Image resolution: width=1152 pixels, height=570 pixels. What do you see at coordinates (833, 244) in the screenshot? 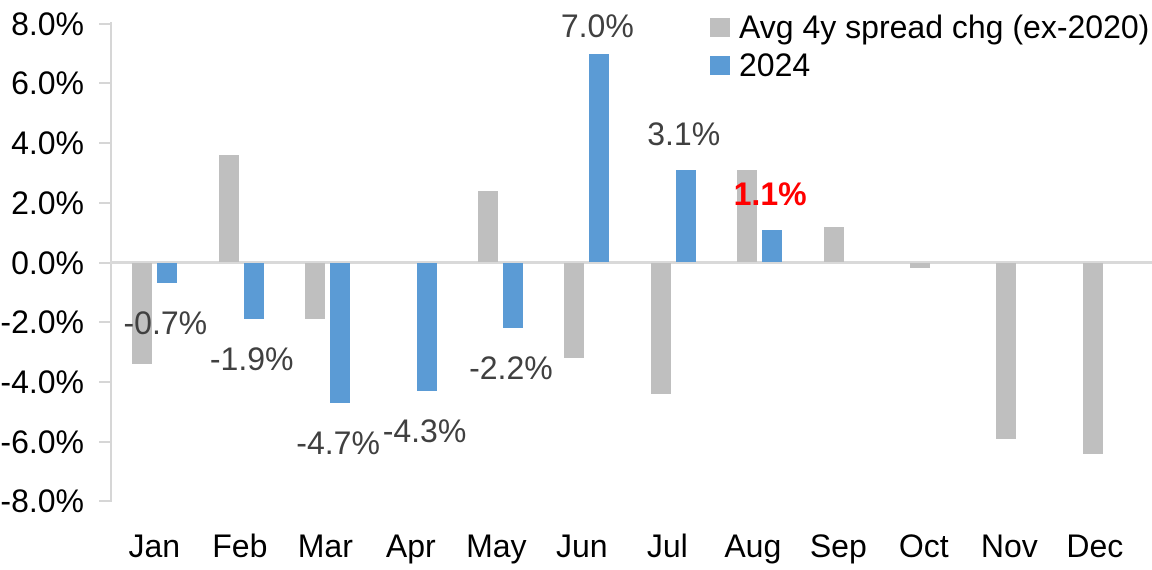
I see `bar-avg-sep` at bounding box center [833, 244].